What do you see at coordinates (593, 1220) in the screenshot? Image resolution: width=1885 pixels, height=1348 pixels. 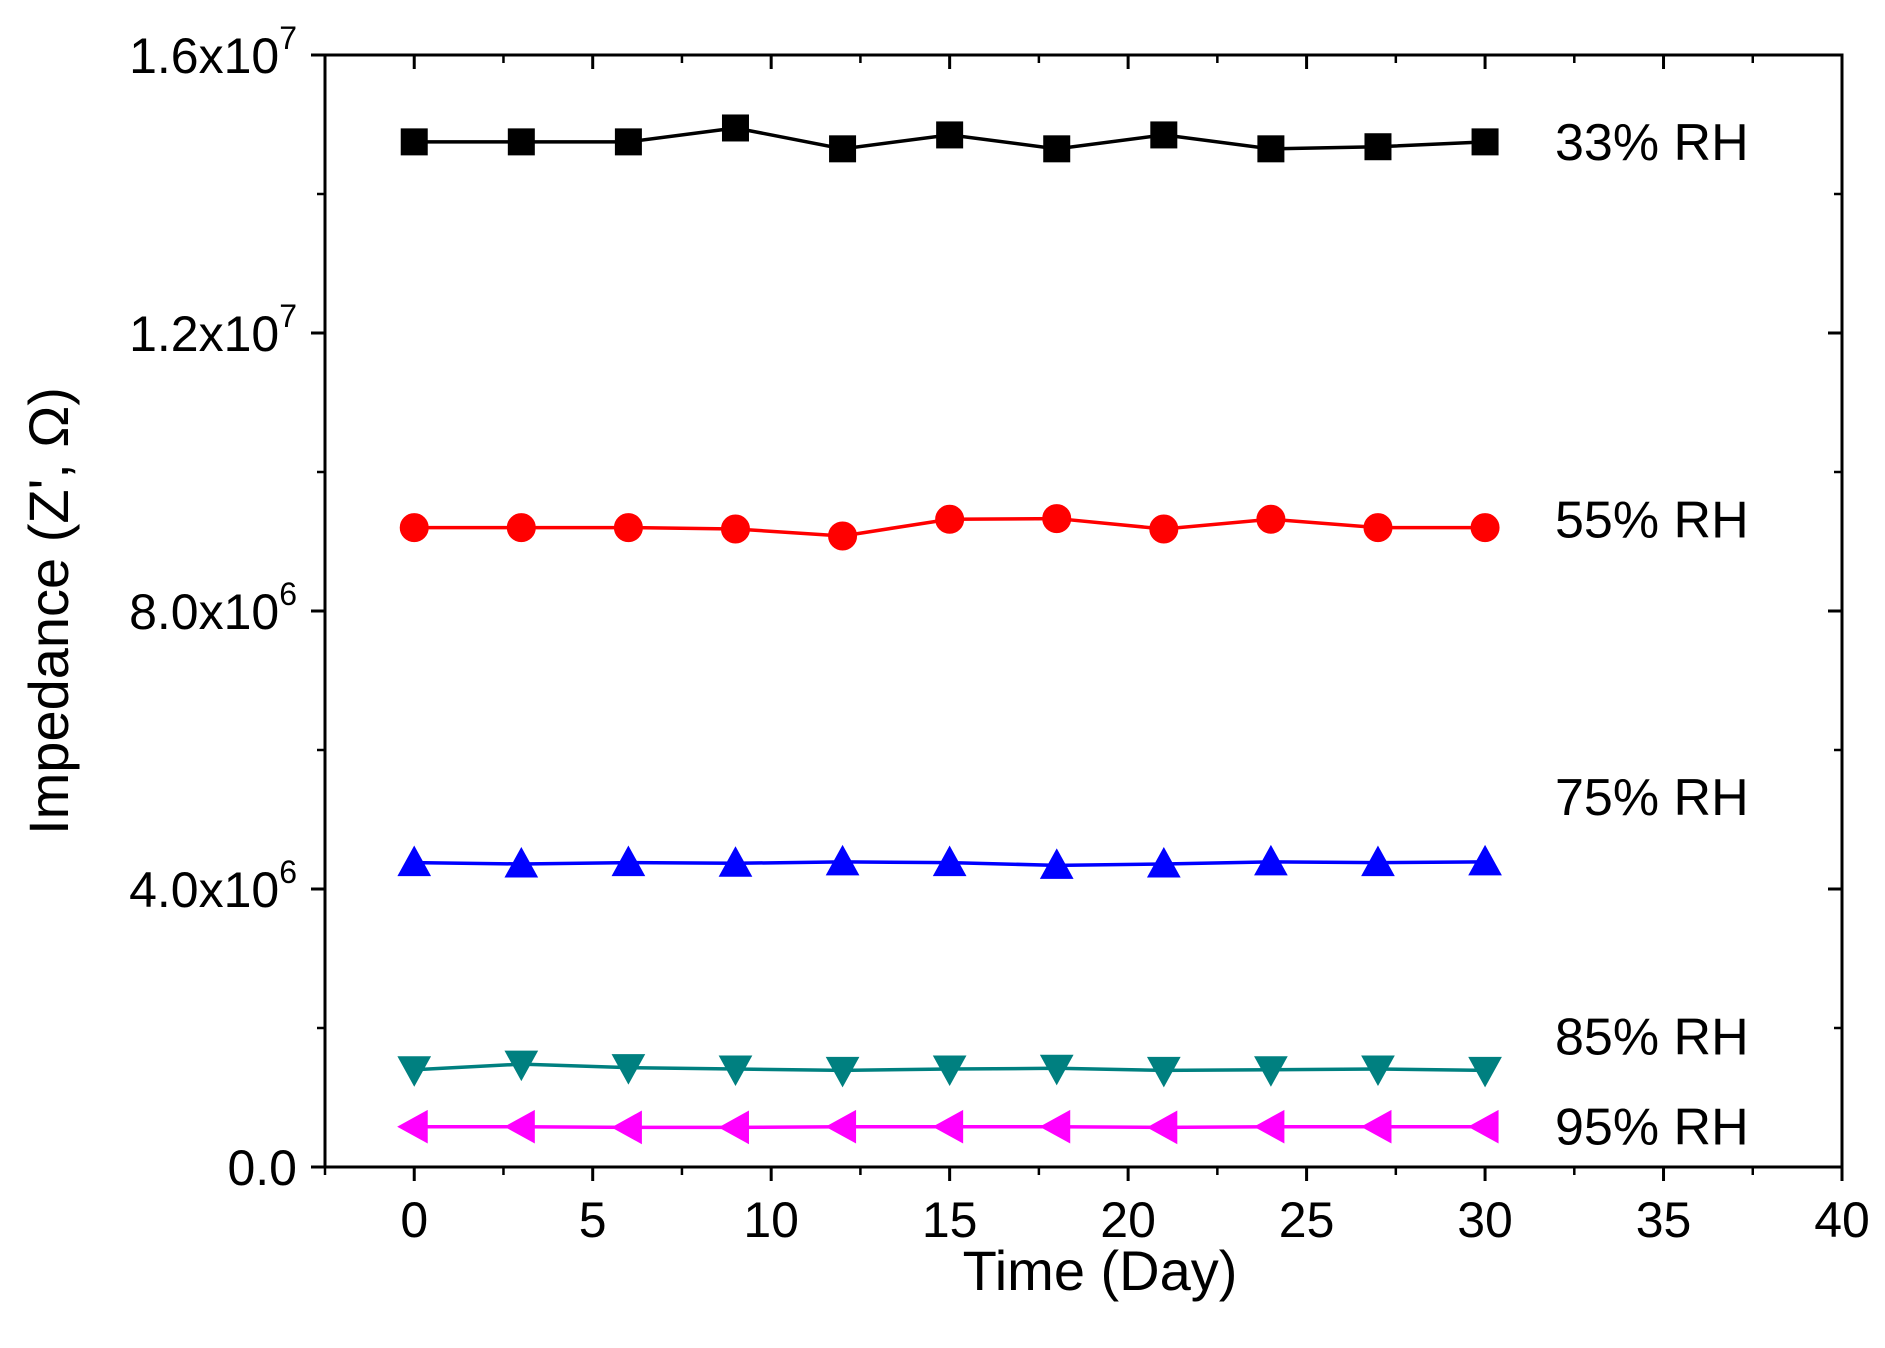 I see `x-tick-label: 5` at bounding box center [593, 1220].